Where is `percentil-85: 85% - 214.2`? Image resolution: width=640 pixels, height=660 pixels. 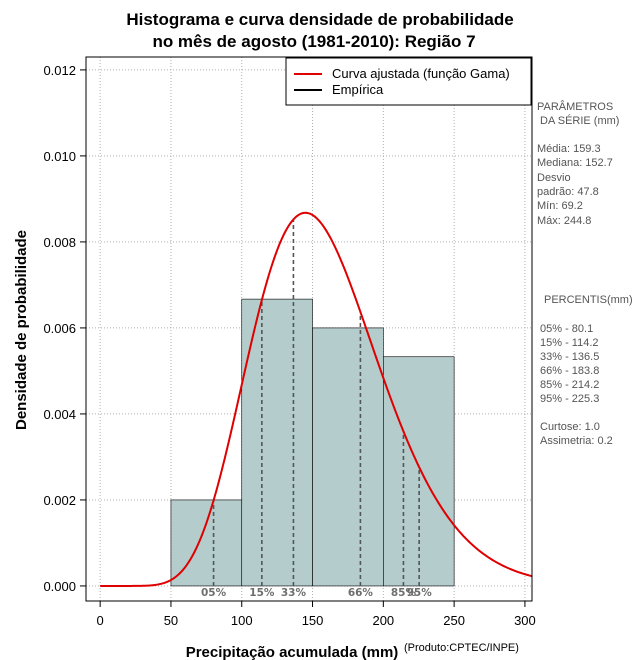
percentil-85: 85% - 214.2 is located at coordinates (569, 385).